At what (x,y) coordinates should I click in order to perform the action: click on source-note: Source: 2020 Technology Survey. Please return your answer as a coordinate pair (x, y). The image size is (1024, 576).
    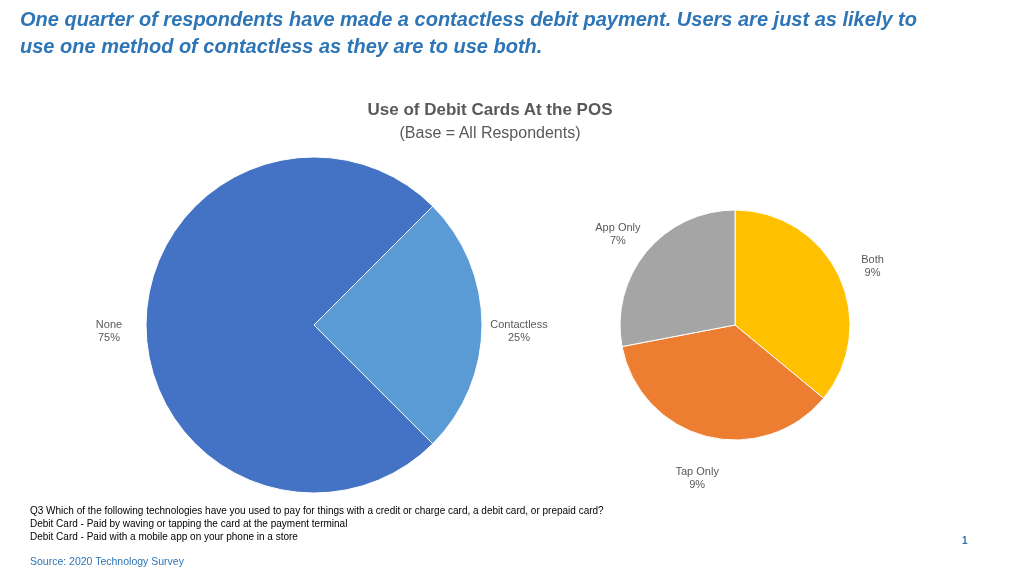
    Looking at the image, I should click on (107, 561).